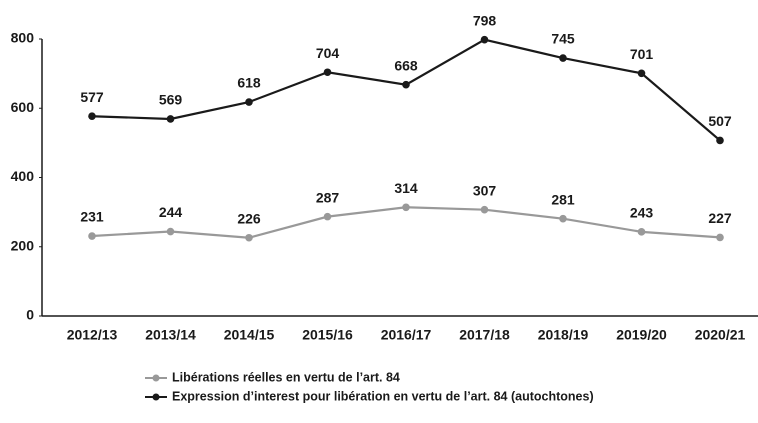 Image resolution: width=758 pixels, height=423 pixels. Describe the element at coordinates (485, 190) in the screenshot. I see `data-label: 307` at that location.